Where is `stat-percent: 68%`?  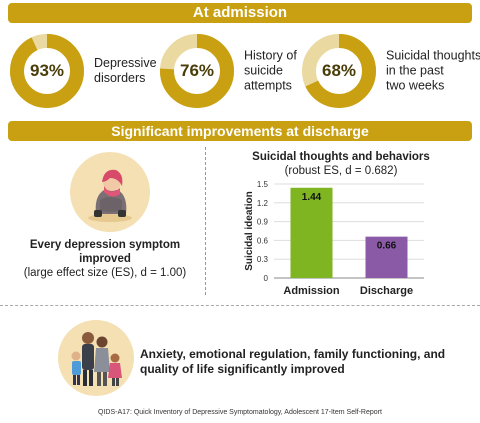 stat-percent: 68% is located at coordinates (339, 70).